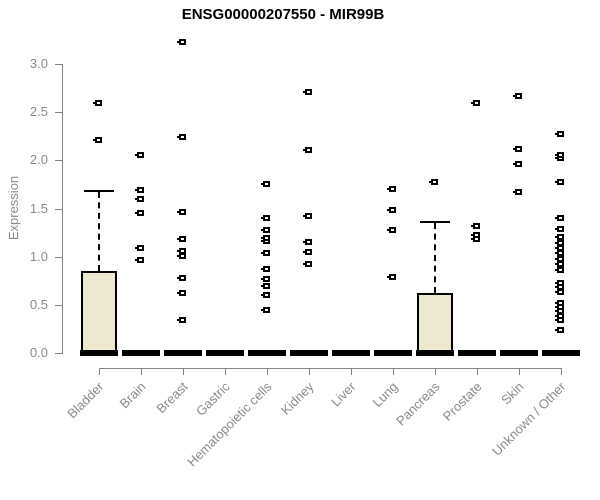  What do you see at coordinates (38, 63) in the screenshot?
I see `y-tick-label: 3.0` at bounding box center [38, 63].